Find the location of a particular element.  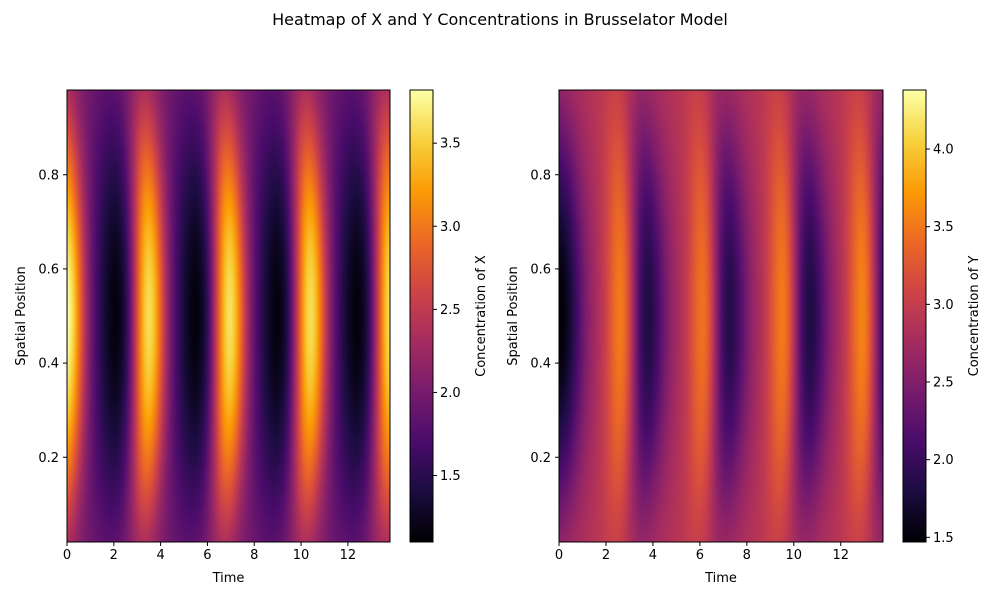

colorbar-frame-y is located at coordinates (914, 316).